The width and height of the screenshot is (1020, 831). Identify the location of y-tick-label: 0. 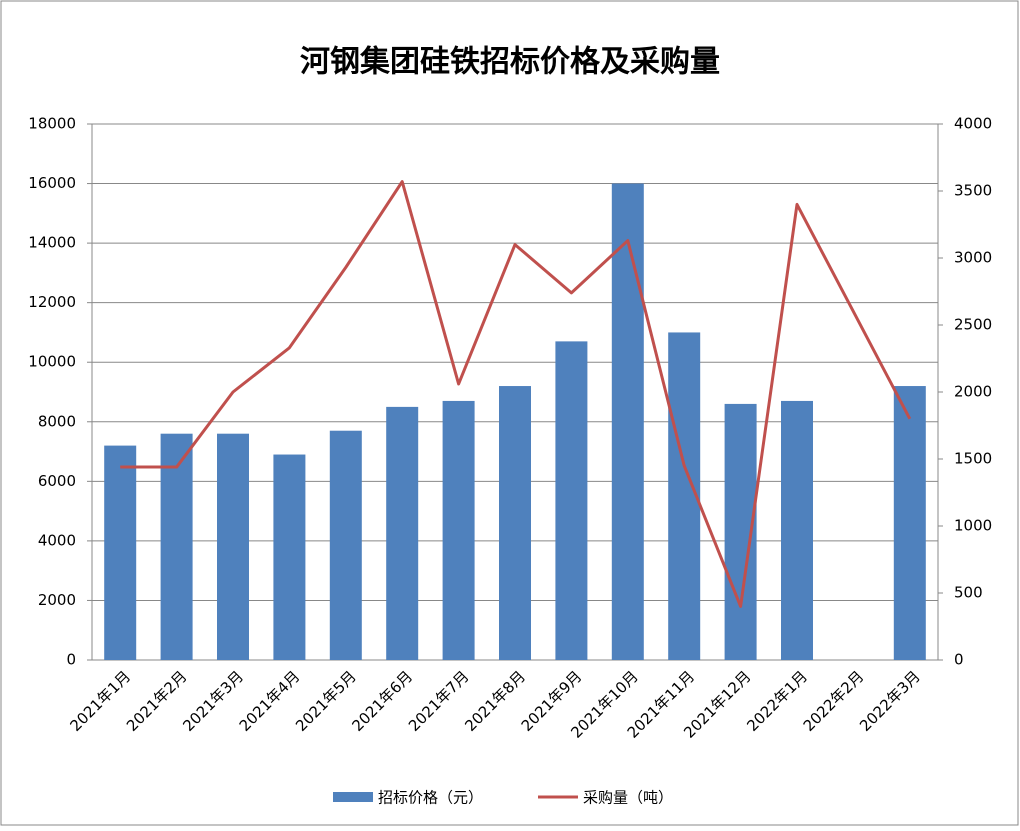
(71, 660).